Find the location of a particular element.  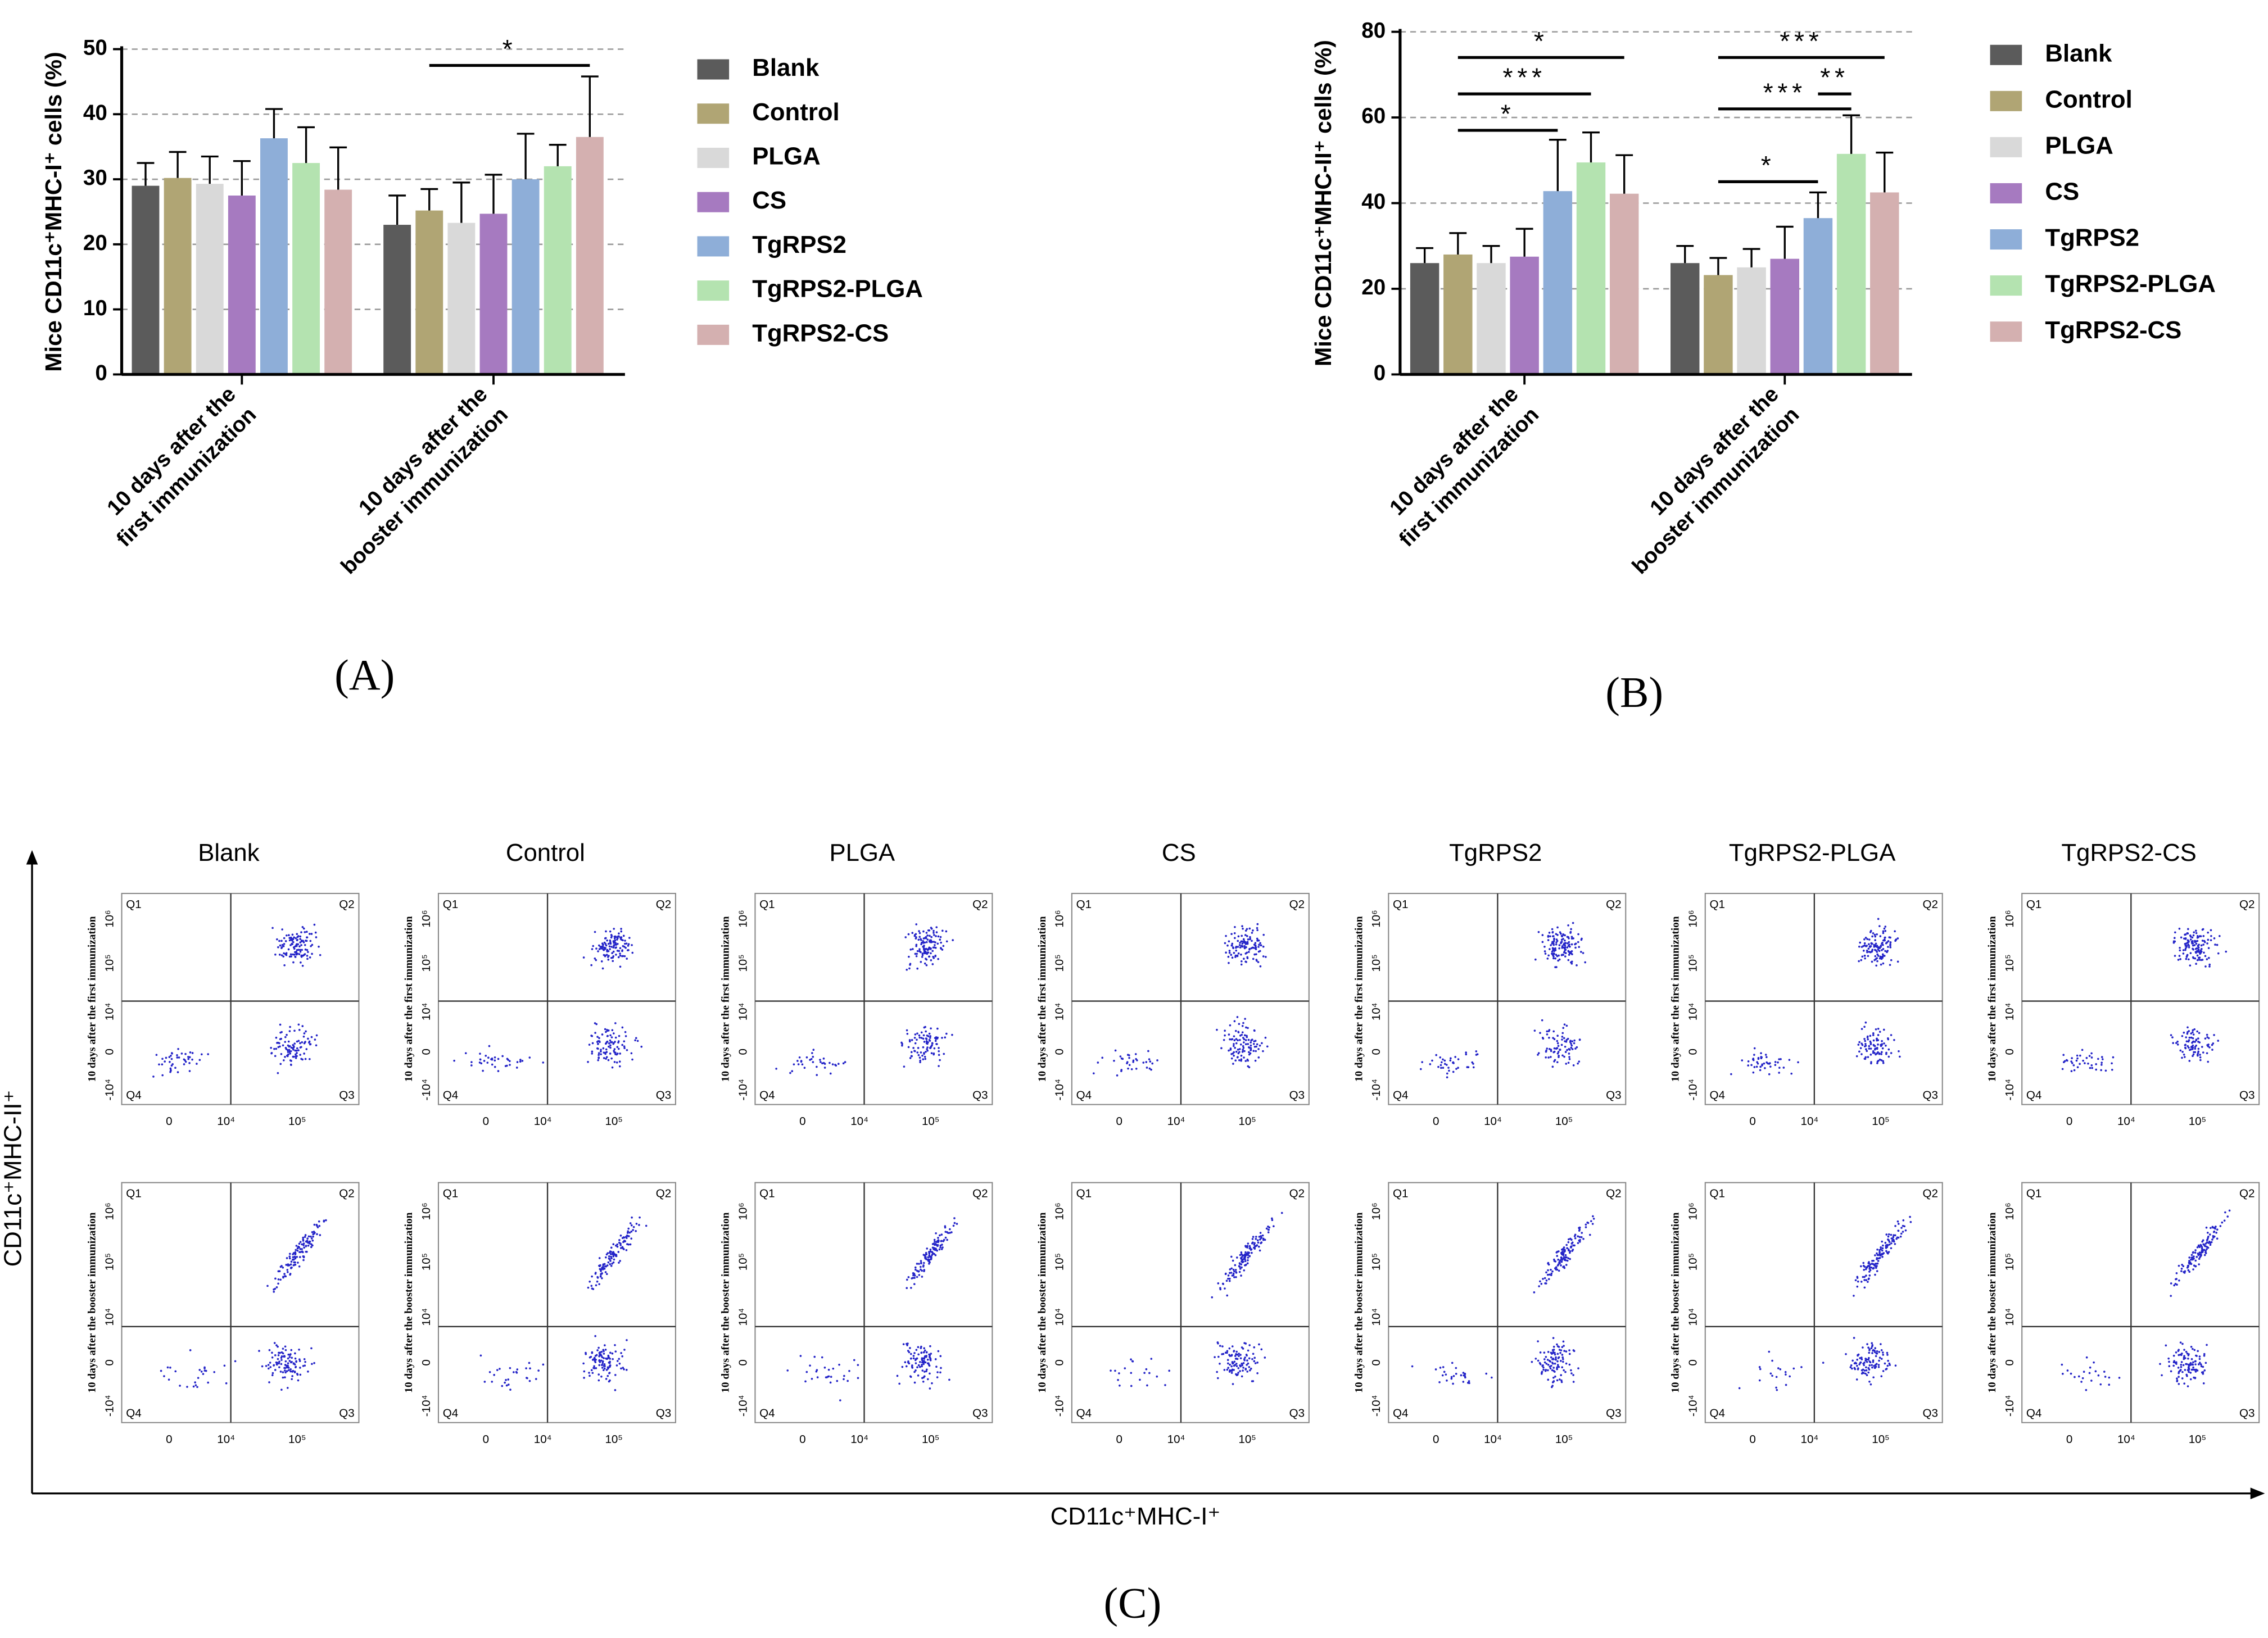

quadrant-label: Q3 is located at coordinates (2247, 1413).